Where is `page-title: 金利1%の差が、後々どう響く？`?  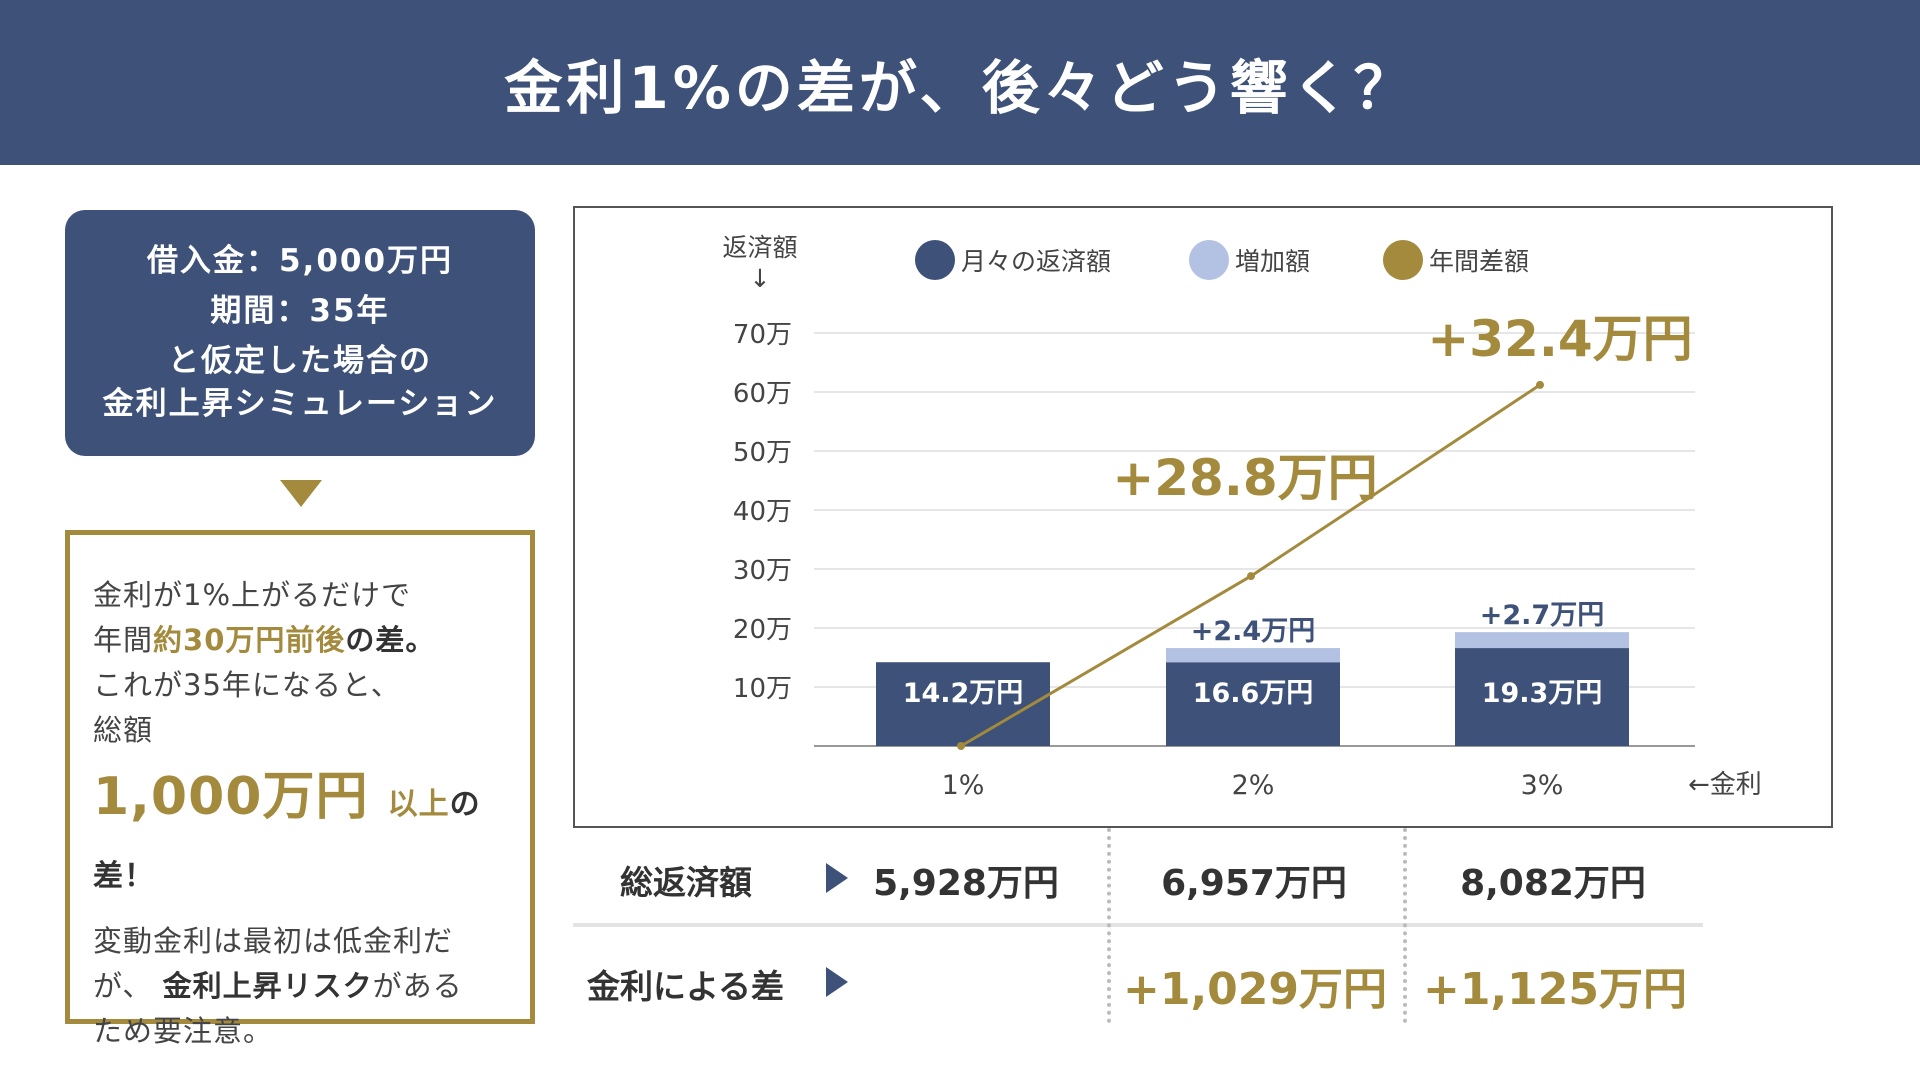 page-title: 金利1%の差が、後々どう響く？ is located at coordinates (960, 87).